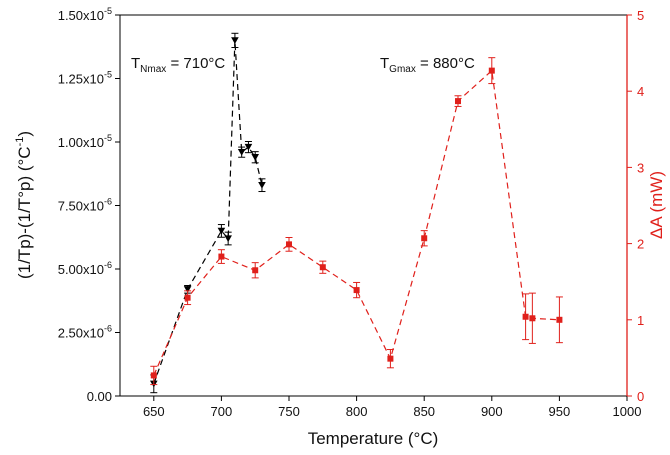 This screenshot has width=670, height=455. I want to click on y-left-axis-title: (1/Tp)-(1/T°p) (°C-1), so click(24, 205).